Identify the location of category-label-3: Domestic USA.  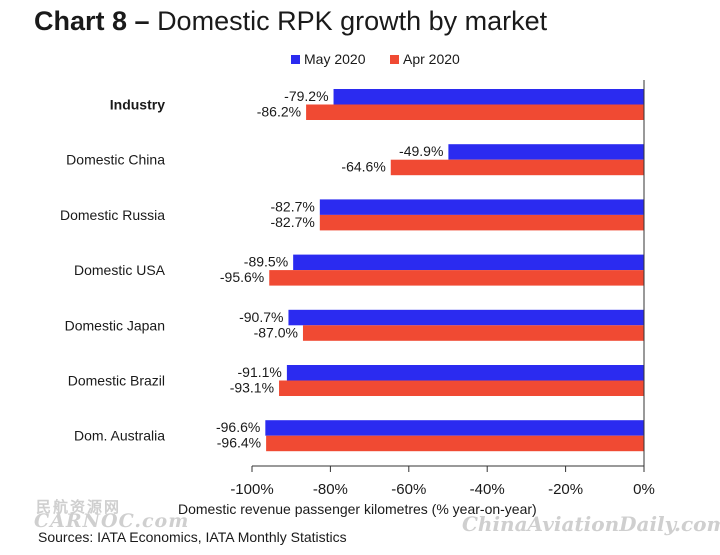
(120, 270).